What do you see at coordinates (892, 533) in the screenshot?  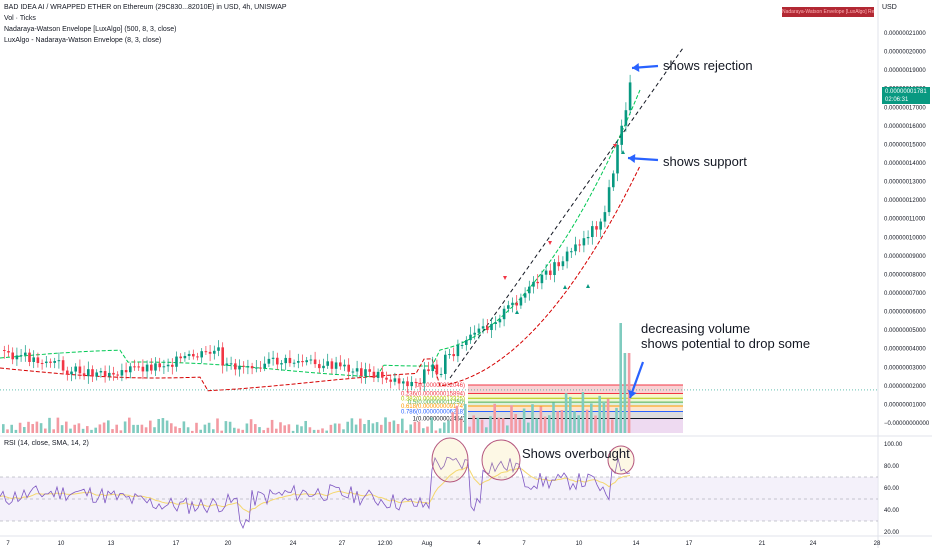 I see `rsi-tick-label: 20.00` at bounding box center [892, 533].